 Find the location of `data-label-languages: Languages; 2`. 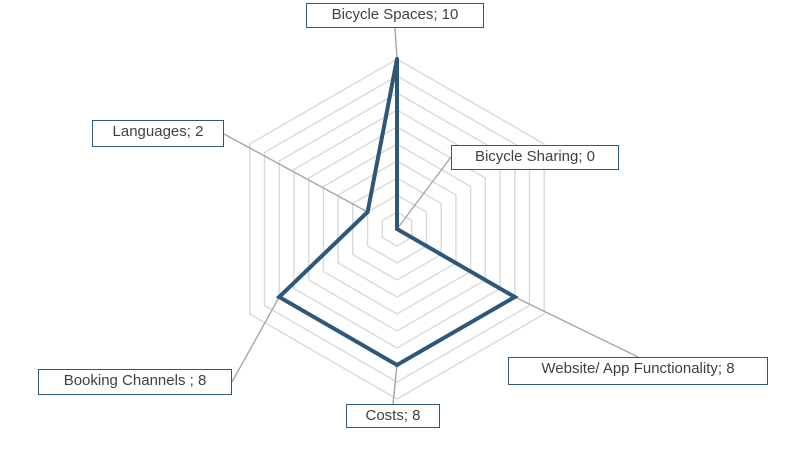

data-label-languages: Languages; 2 is located at coordinates (158, 133).